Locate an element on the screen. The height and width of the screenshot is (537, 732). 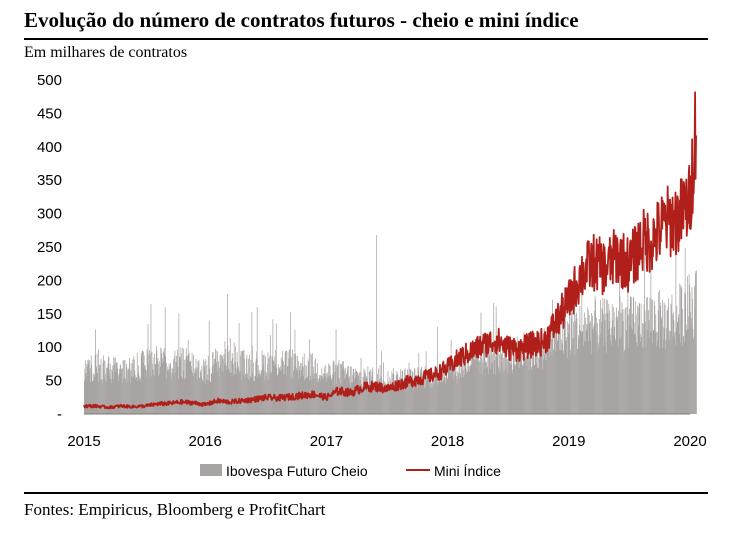
x-tick-label: 2019 is located at coordinates (568, 441).